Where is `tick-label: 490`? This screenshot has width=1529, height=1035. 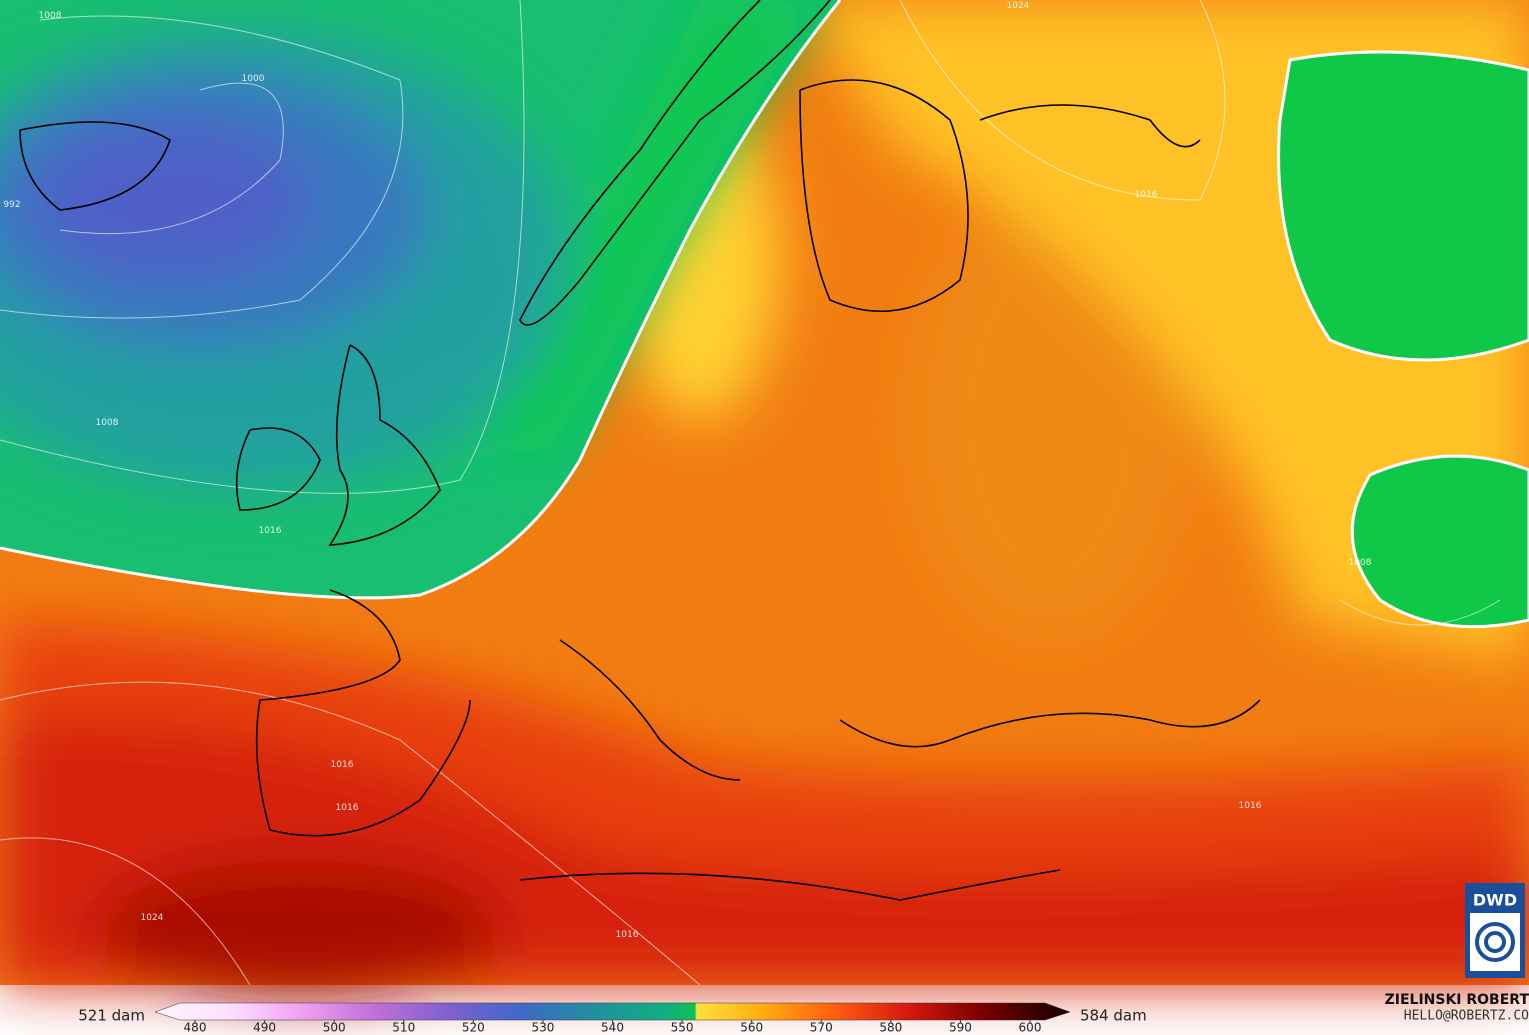 tick-label: 490 is located at coordinates (264, 1028).